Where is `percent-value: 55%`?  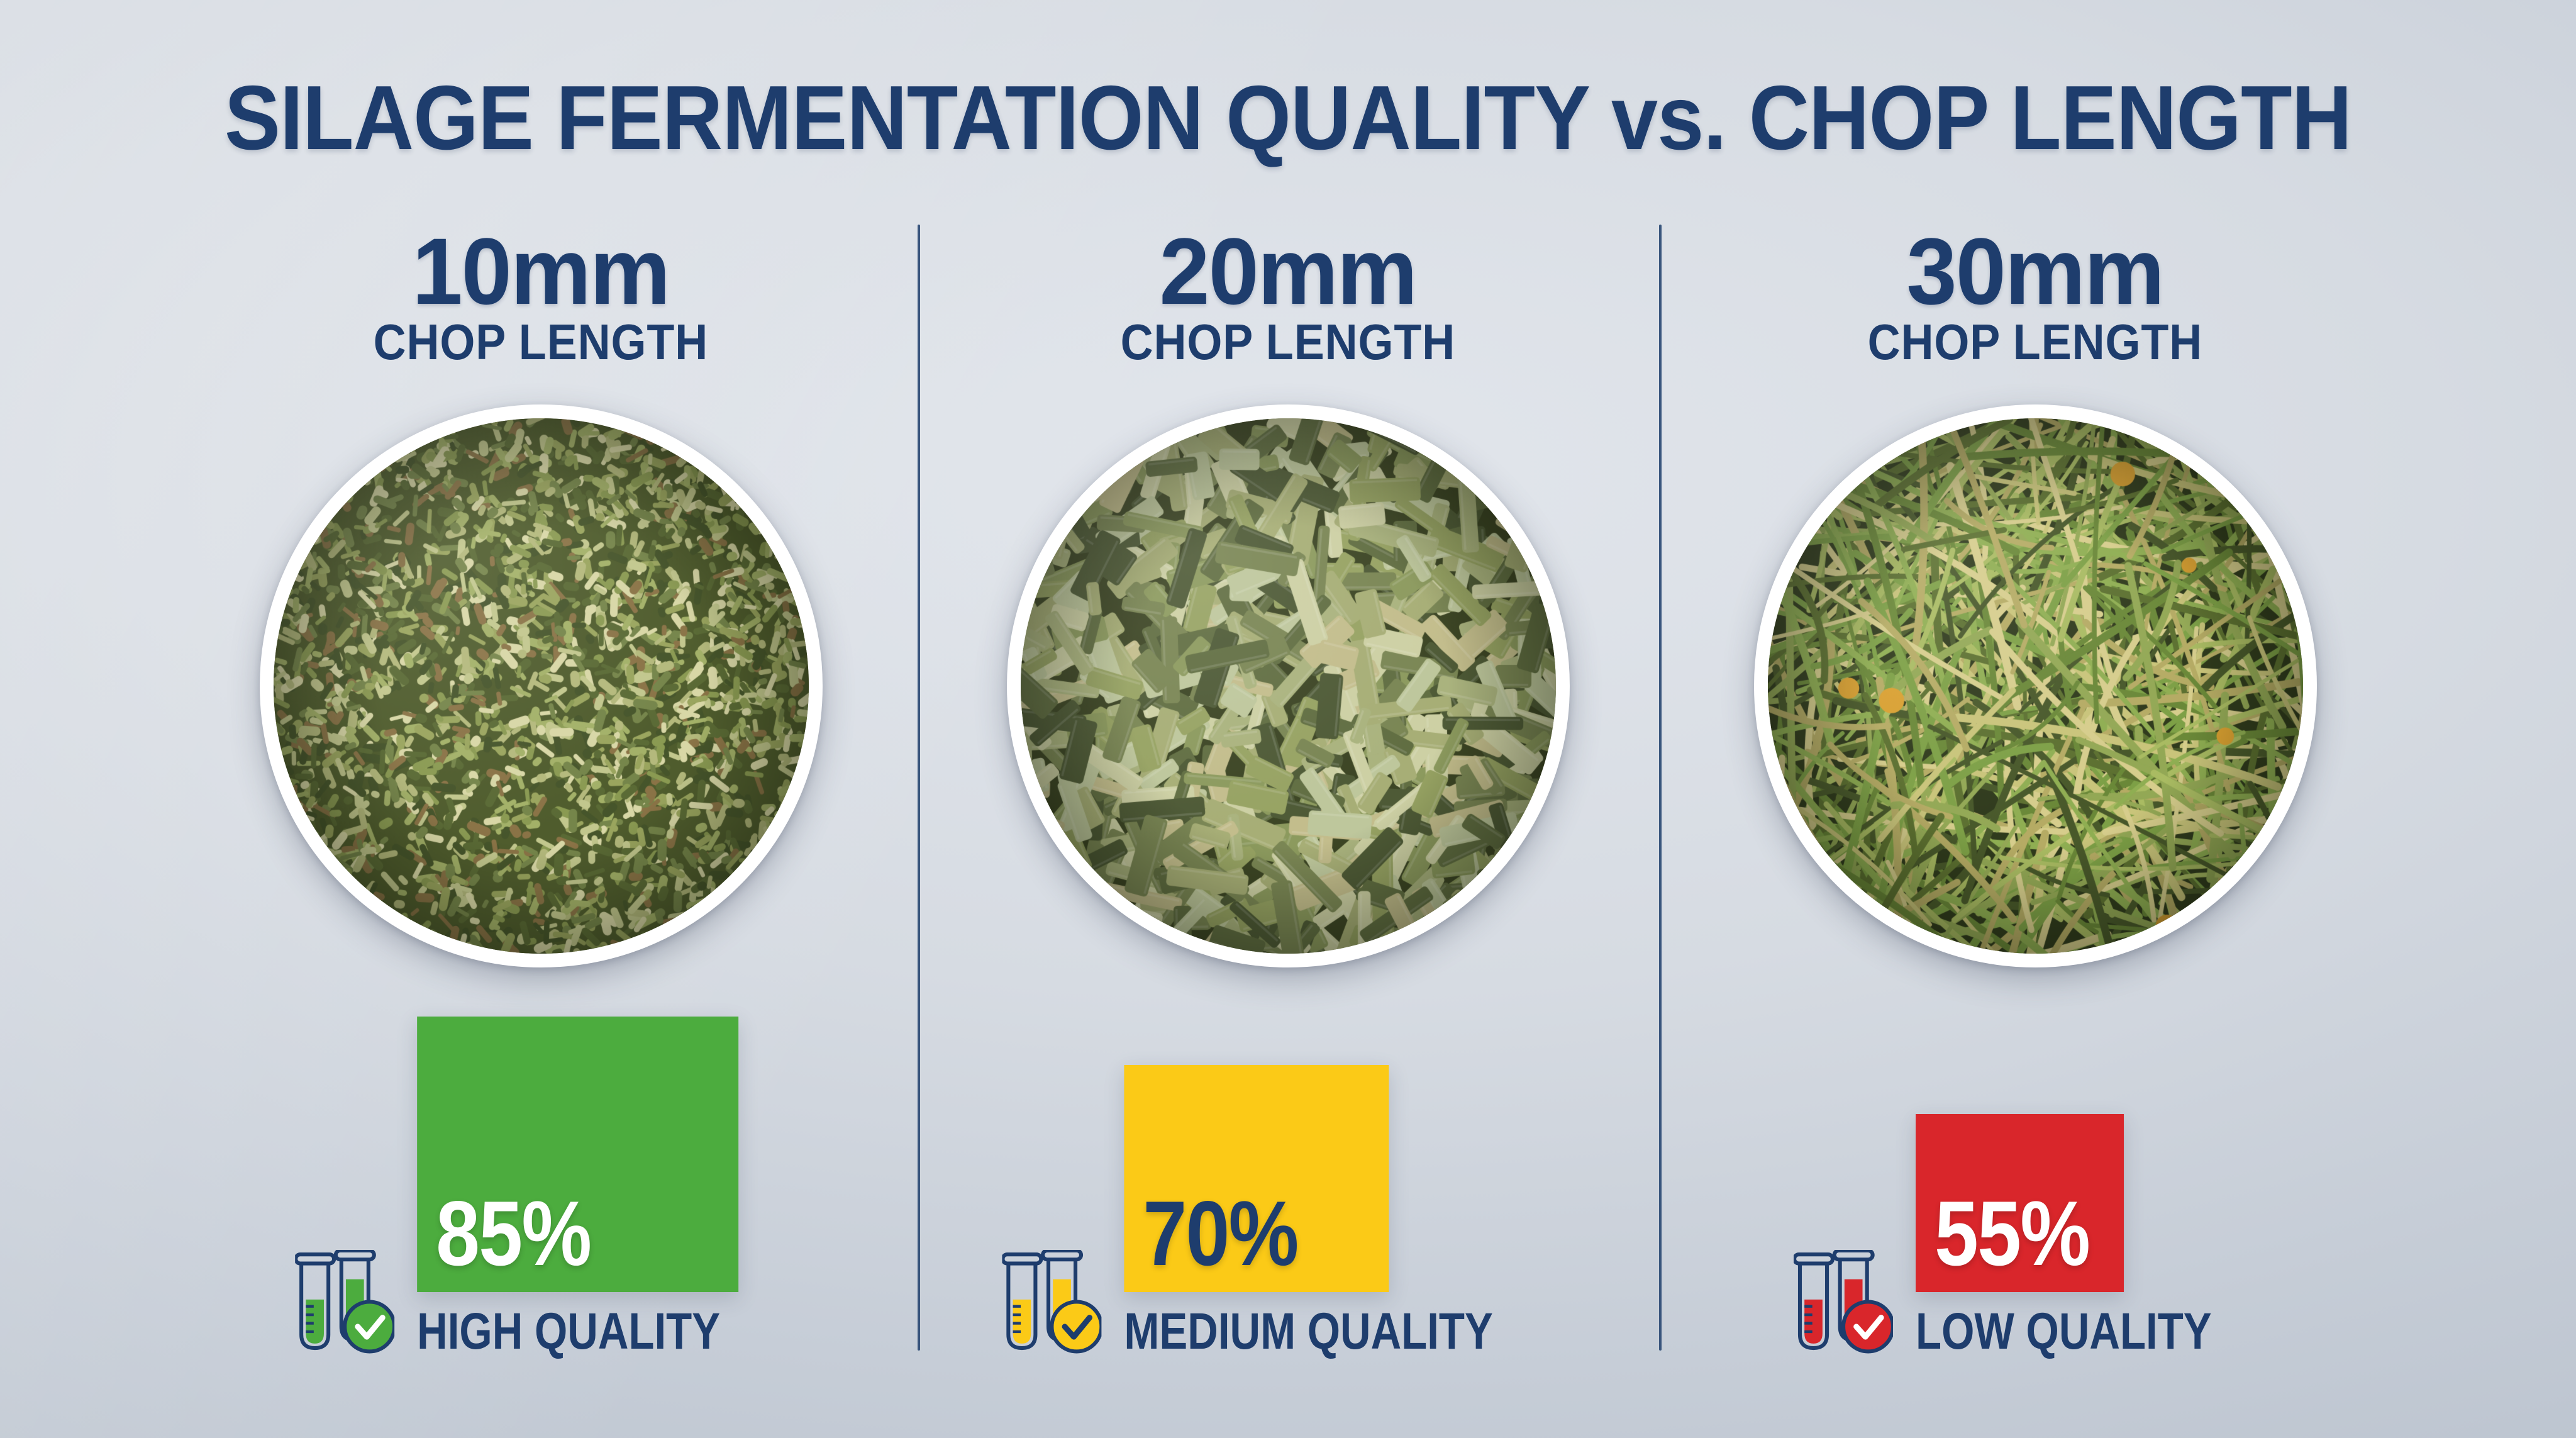 percent-value: 55% is located at coordinates (2012, 1233).